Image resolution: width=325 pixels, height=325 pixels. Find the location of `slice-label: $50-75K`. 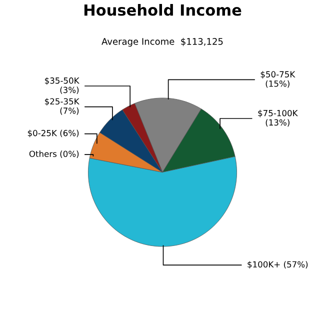

slice-label: $50-75K is located at coordinates (278, 75).